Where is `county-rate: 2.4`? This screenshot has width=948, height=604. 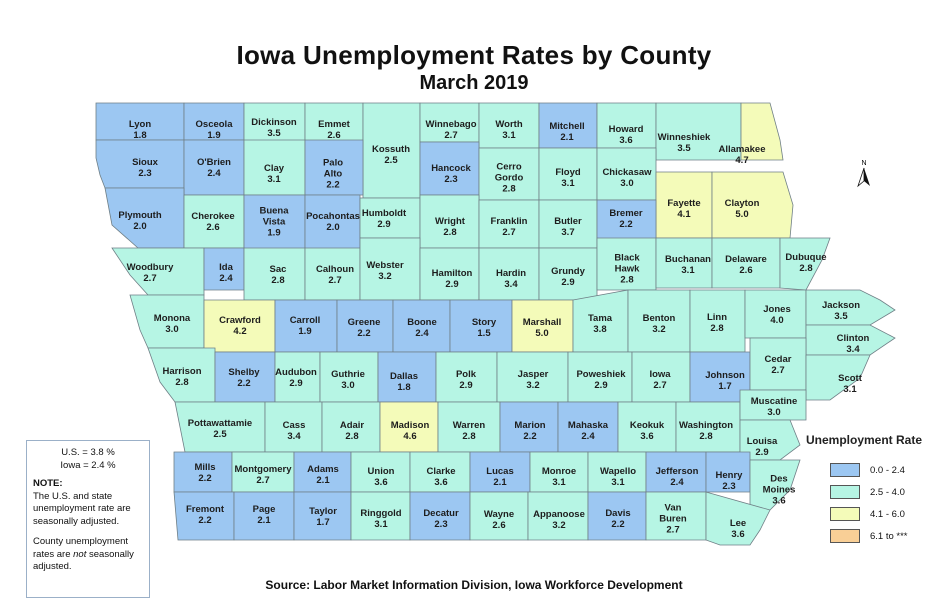 county-rate: 2.4 is located at coordinates (214, 173).